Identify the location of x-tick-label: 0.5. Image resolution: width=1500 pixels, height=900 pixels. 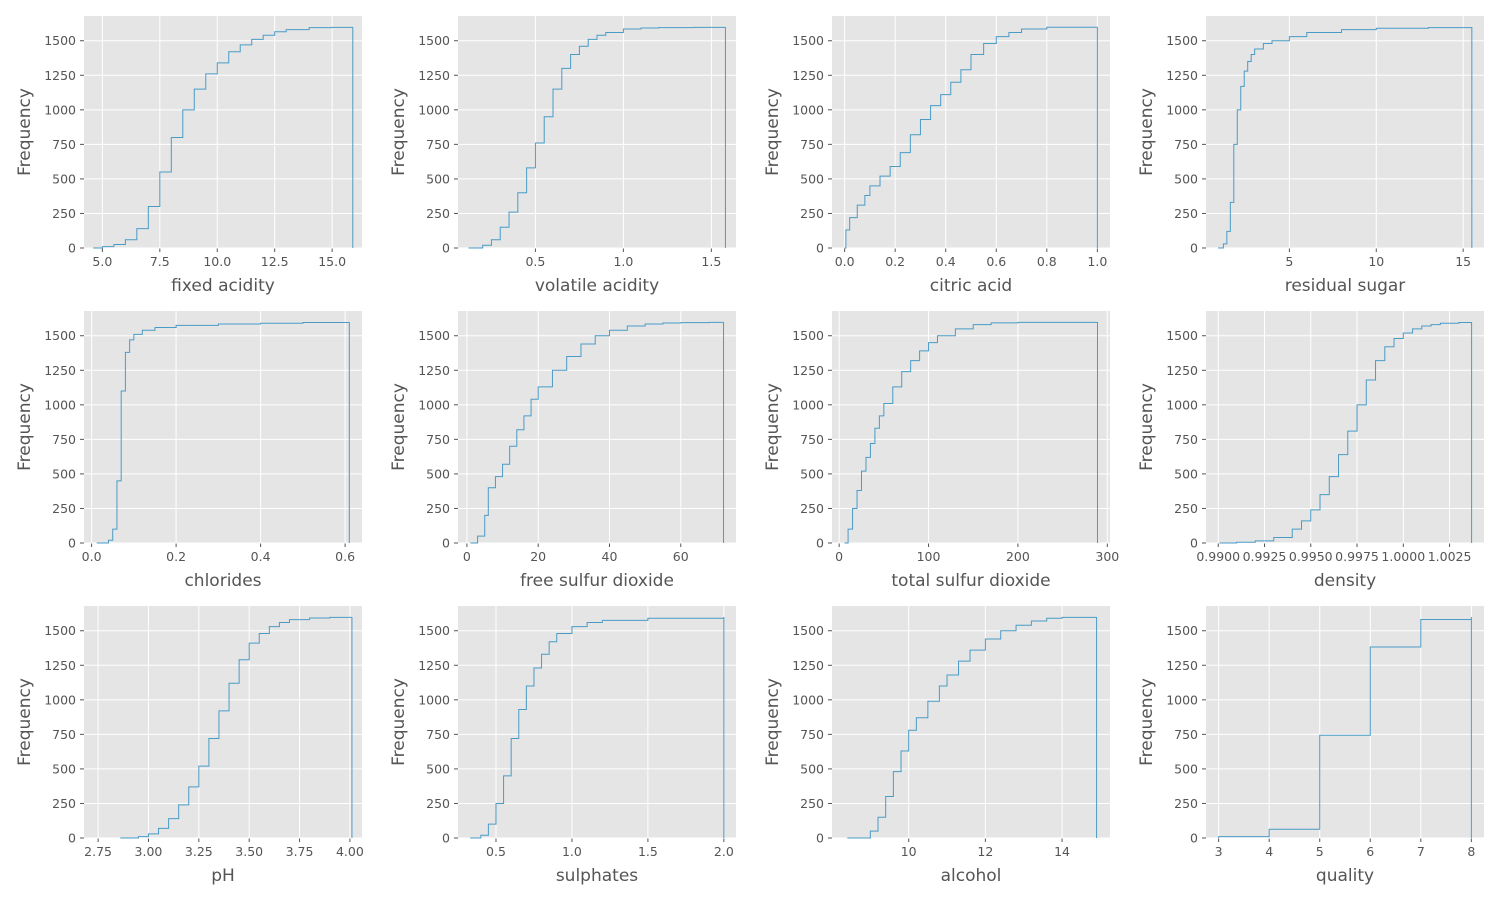
(496, 851).